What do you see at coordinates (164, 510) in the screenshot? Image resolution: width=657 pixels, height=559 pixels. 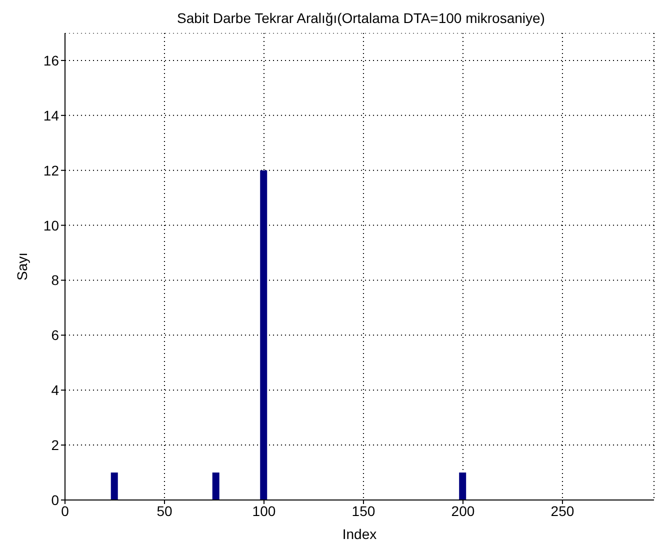 I see `x-tick-label: 50` at bounding box center [164, 510].